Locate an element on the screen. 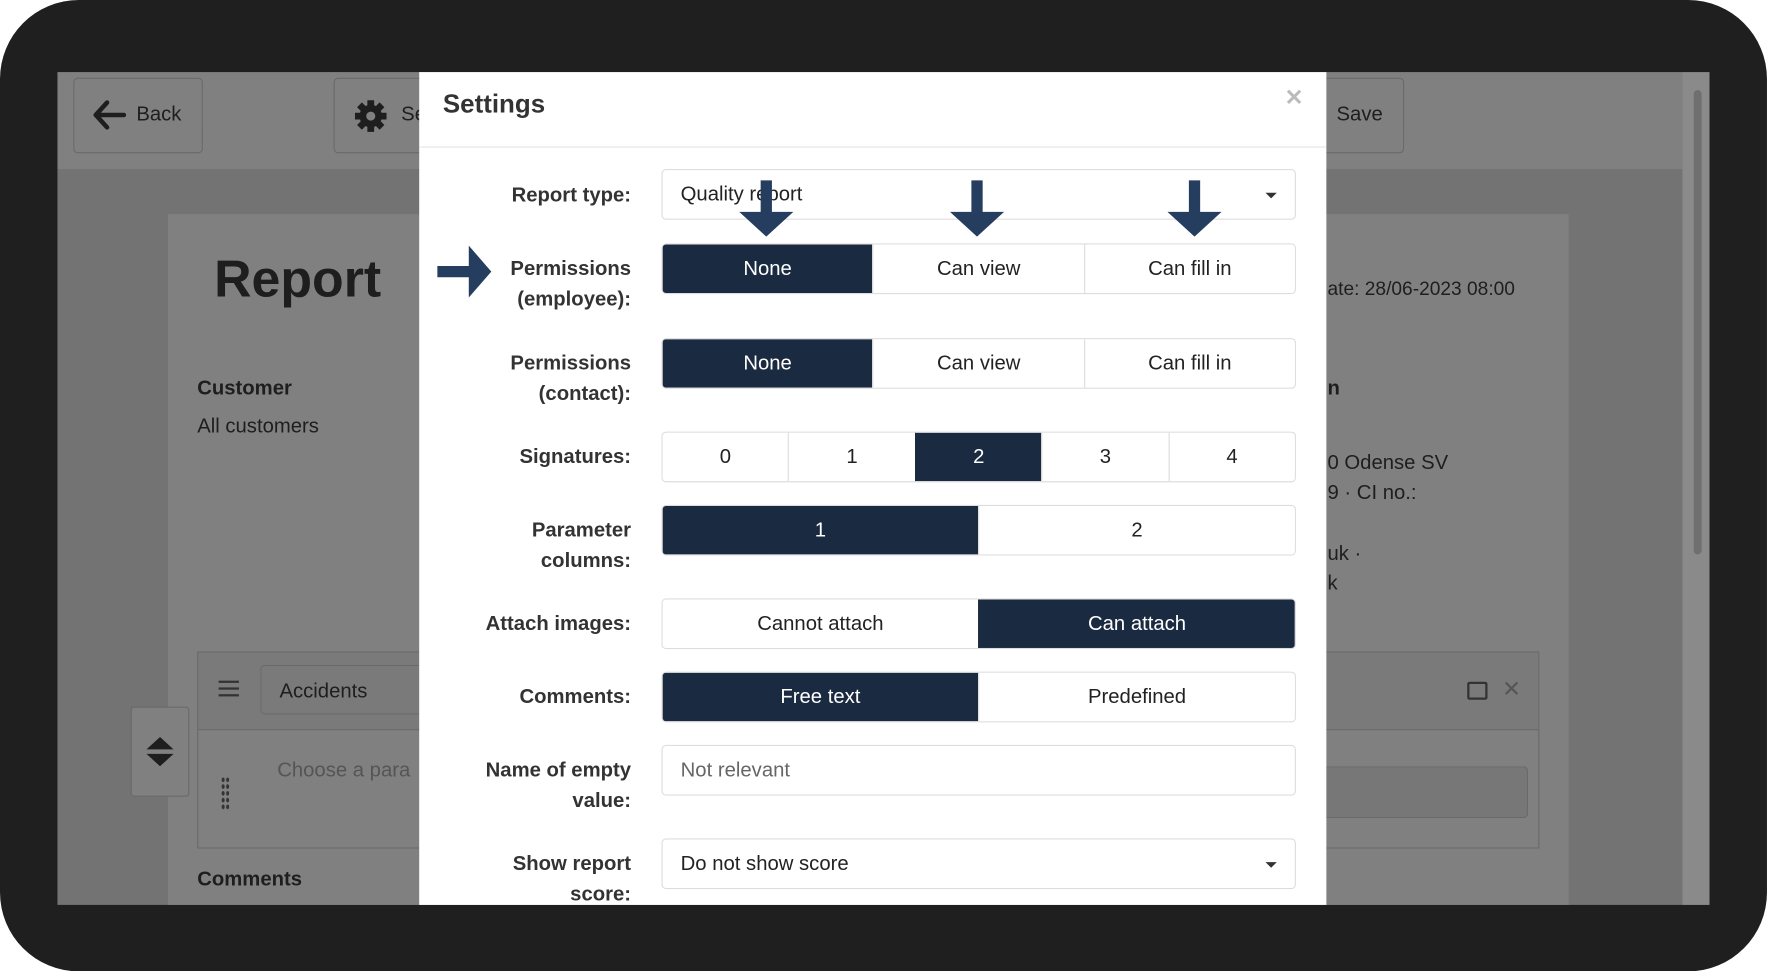 The height and width of the screenshot is (971, 1767). perm-employee-option-can-fill-in: Can fill in is located at coordinates (1189, 268).